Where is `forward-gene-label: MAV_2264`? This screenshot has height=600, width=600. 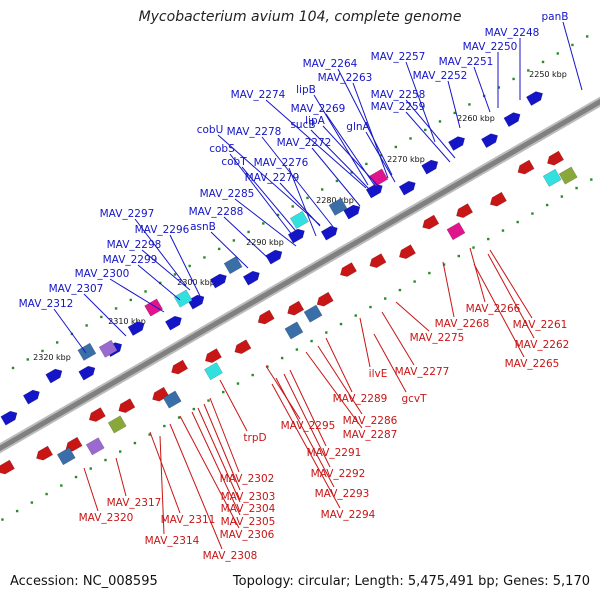
forward-gene-label: MAV_2264 is located at coordinates (330, 64).